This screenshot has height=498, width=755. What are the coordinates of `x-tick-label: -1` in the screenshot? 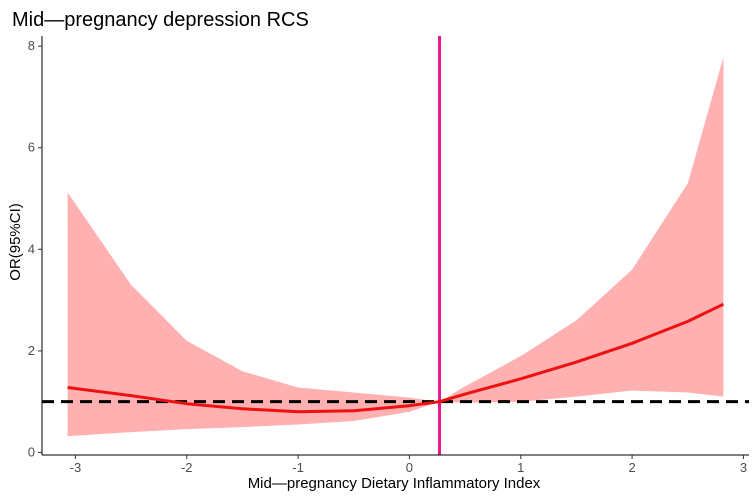 It's located at (298, 467).